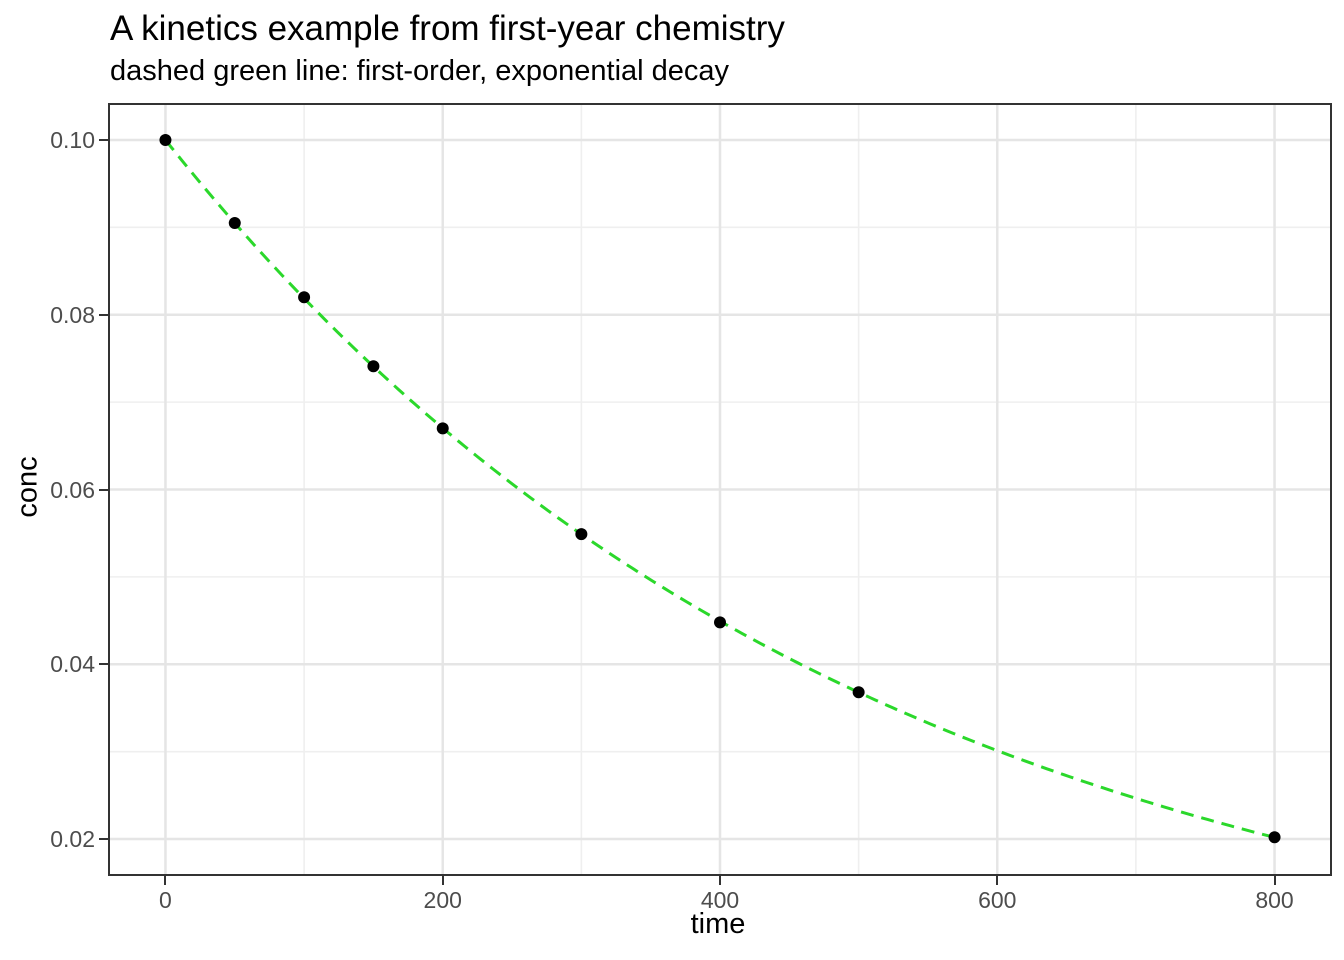 This screenshot has width=1344, height=960. What do you see at coordinates (165, 900) in the screenshot?
I see `x-tick-label: 0` at bounding box center [165, 900].